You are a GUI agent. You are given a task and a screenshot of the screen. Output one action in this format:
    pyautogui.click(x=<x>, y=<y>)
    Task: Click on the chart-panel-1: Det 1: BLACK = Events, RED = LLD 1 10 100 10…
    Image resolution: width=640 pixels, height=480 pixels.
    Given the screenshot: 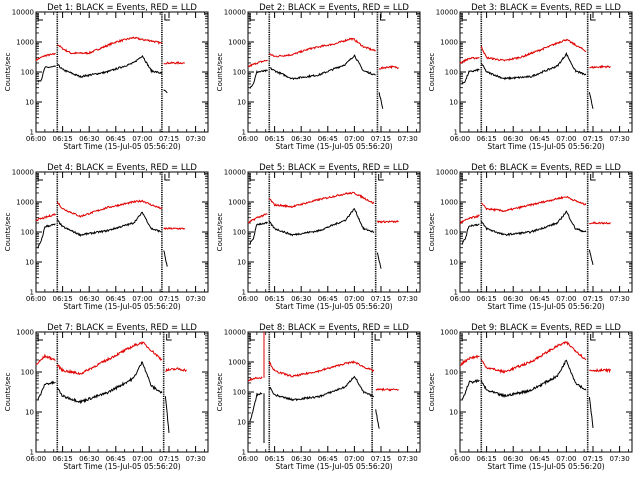 What is the action you would take?
    pyautogui.click(x=106, y=77)
    